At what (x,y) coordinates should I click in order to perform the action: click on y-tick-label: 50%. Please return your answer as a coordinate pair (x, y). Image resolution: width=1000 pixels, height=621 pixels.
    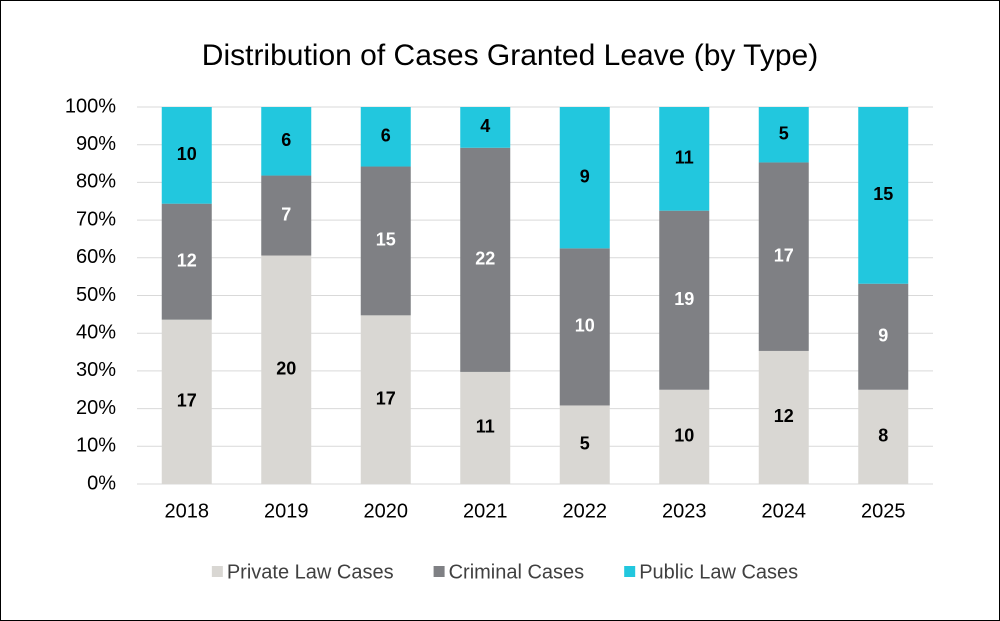
    Looking at the image, I should click on (96, 295).